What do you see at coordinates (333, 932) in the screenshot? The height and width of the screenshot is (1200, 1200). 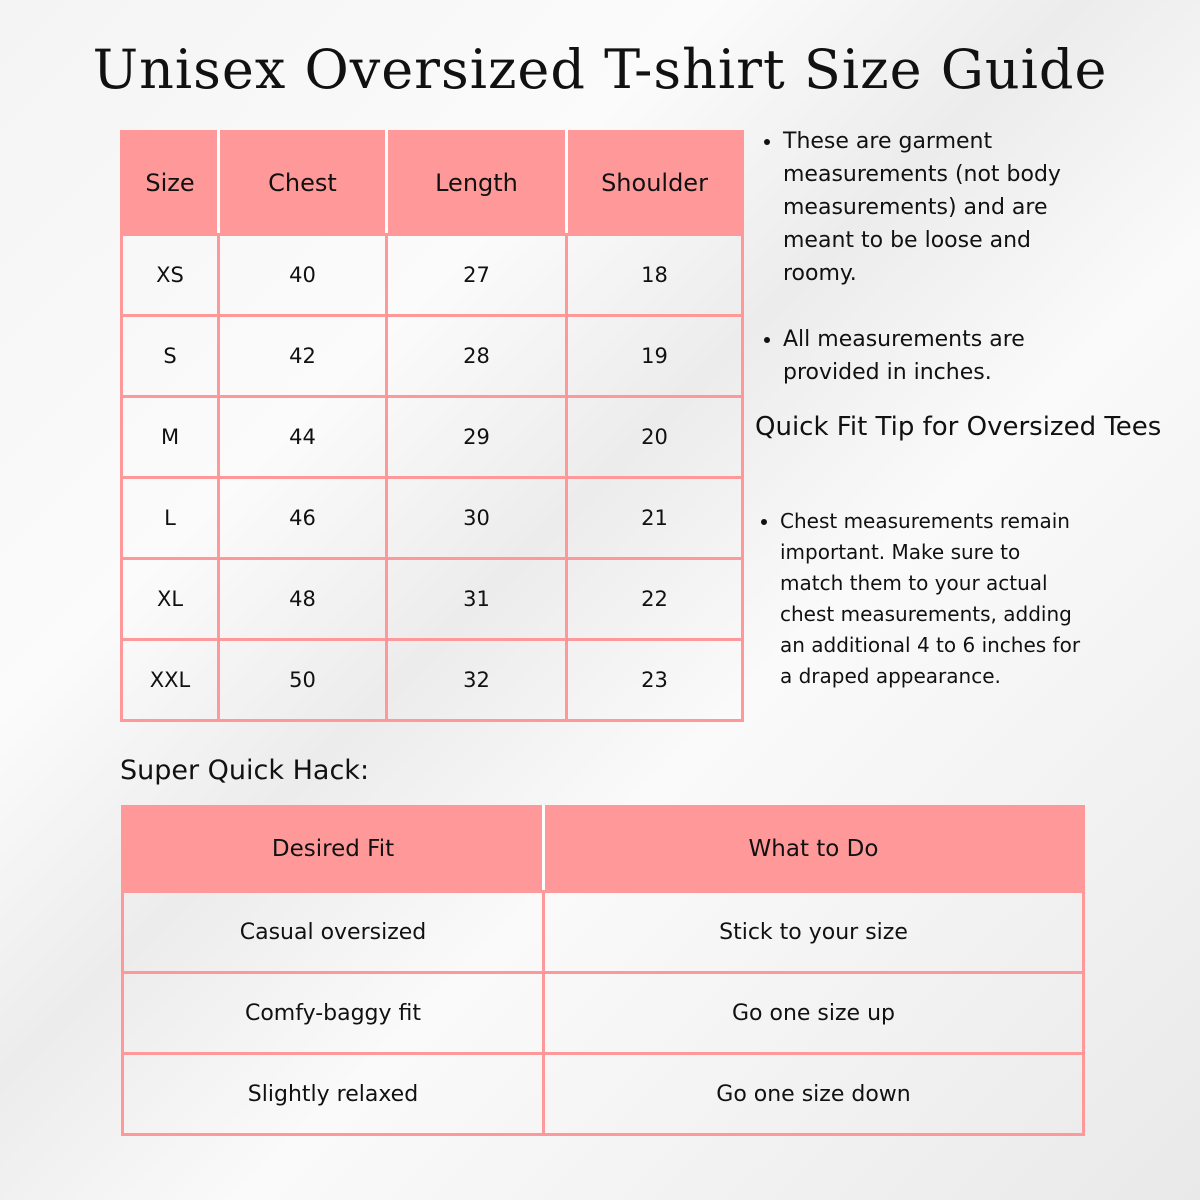 I see `table-cell: Casual oversized` at bounding box center [333, 932].